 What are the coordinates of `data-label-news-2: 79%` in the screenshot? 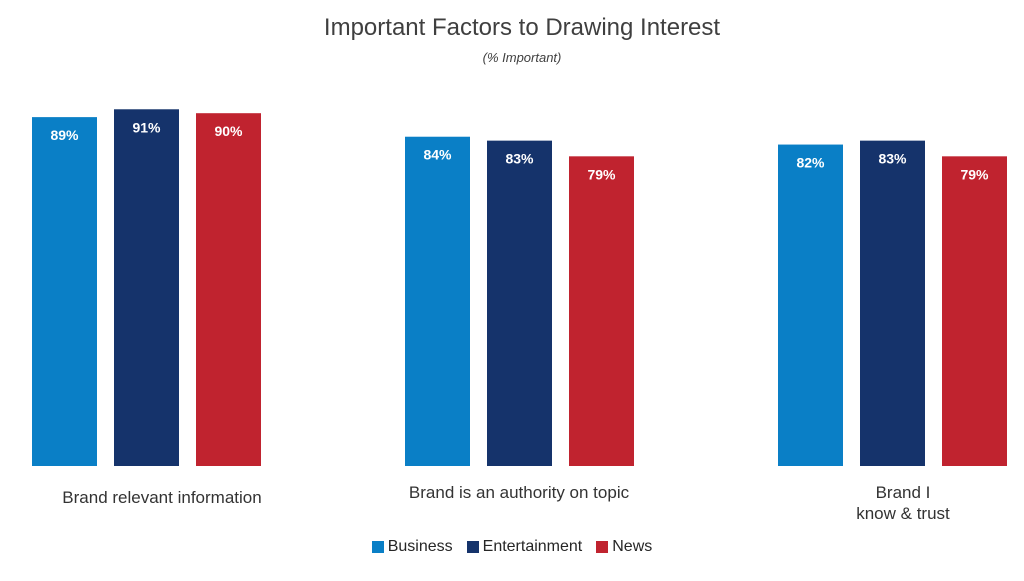 It's located at (974, 174).